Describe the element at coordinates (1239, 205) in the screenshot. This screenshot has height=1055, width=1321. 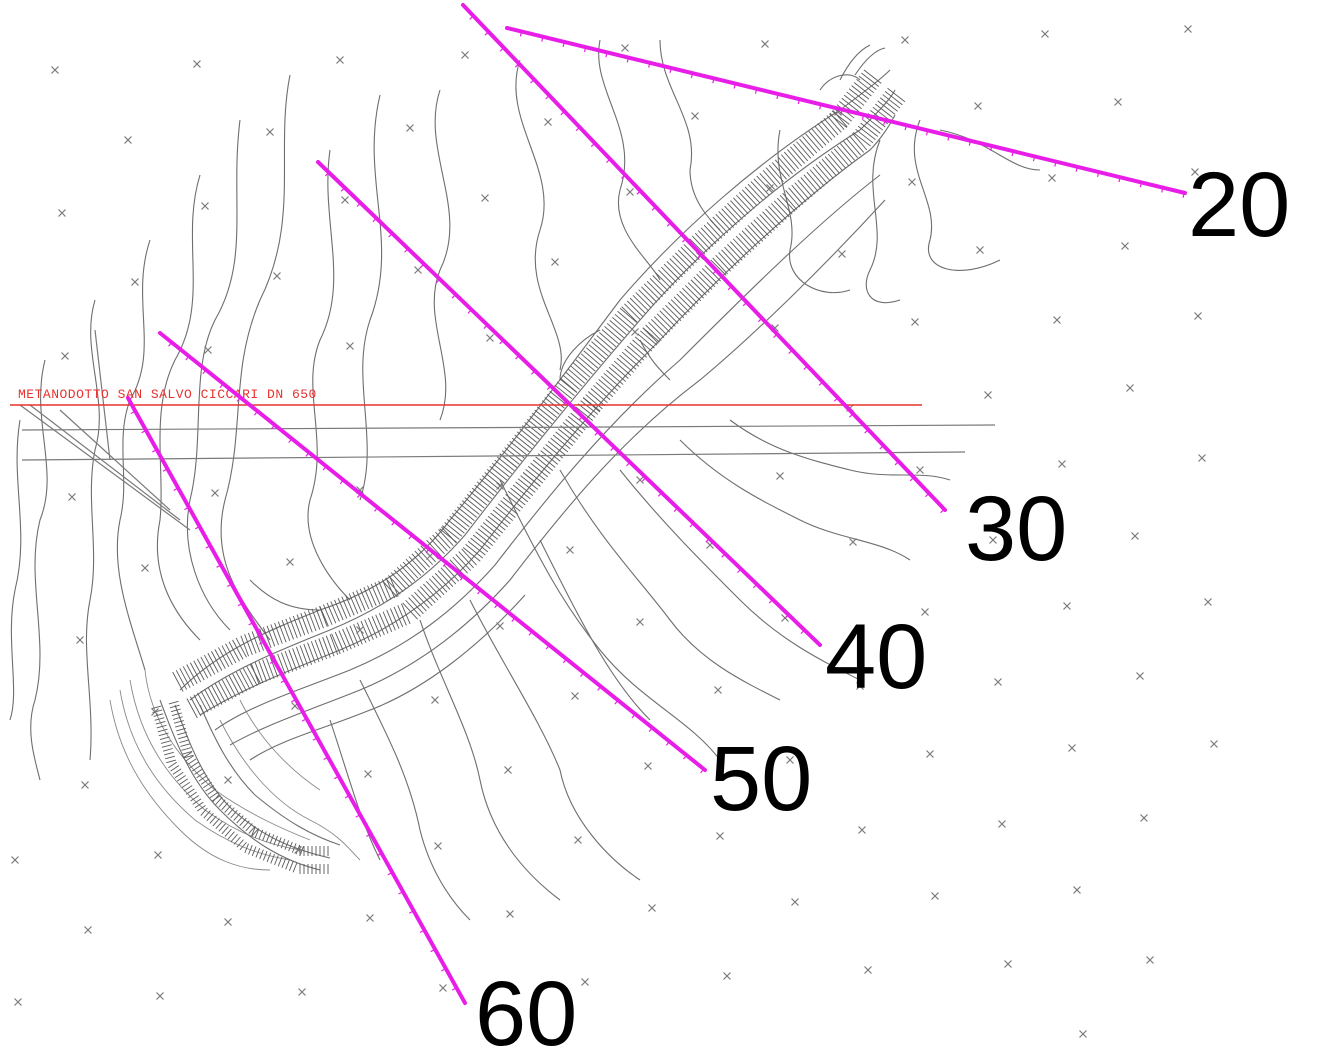
I see `section-label-20: 20` at that location.